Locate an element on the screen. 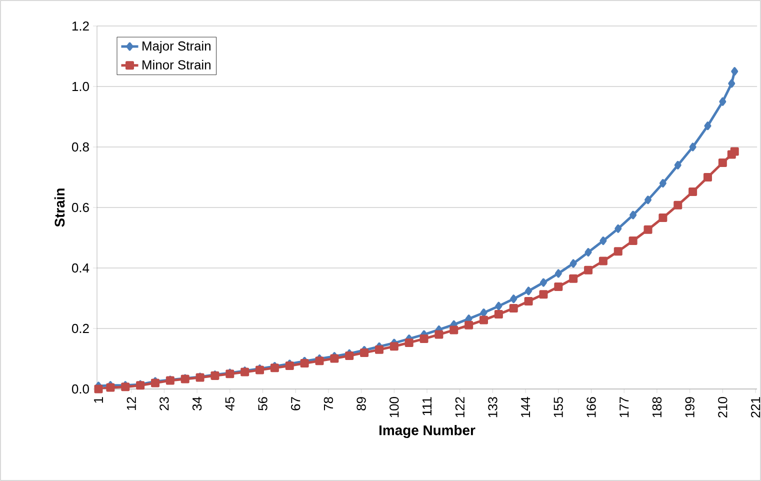  y-tick-label: 1.2 is located at coordinates (80, 26).